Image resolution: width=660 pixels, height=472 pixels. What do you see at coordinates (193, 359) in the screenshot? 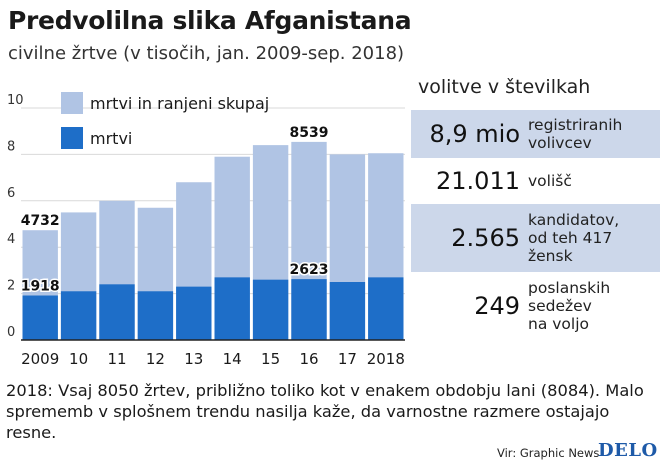
I see `x-tick-label: 13` at bounding box center [193, 359].